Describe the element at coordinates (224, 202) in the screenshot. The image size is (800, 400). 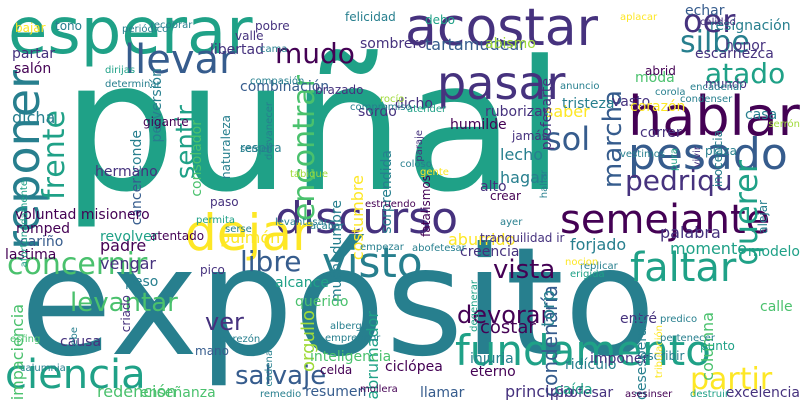
I see `word: paso` at that location.